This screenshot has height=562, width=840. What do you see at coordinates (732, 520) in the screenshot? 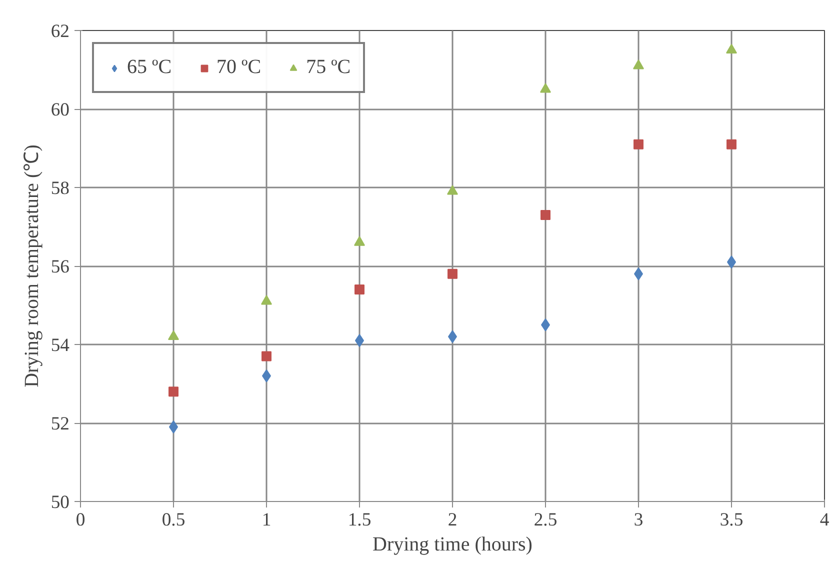
I see `x-tick-label: 3.5` at bounding box center [732, 520].